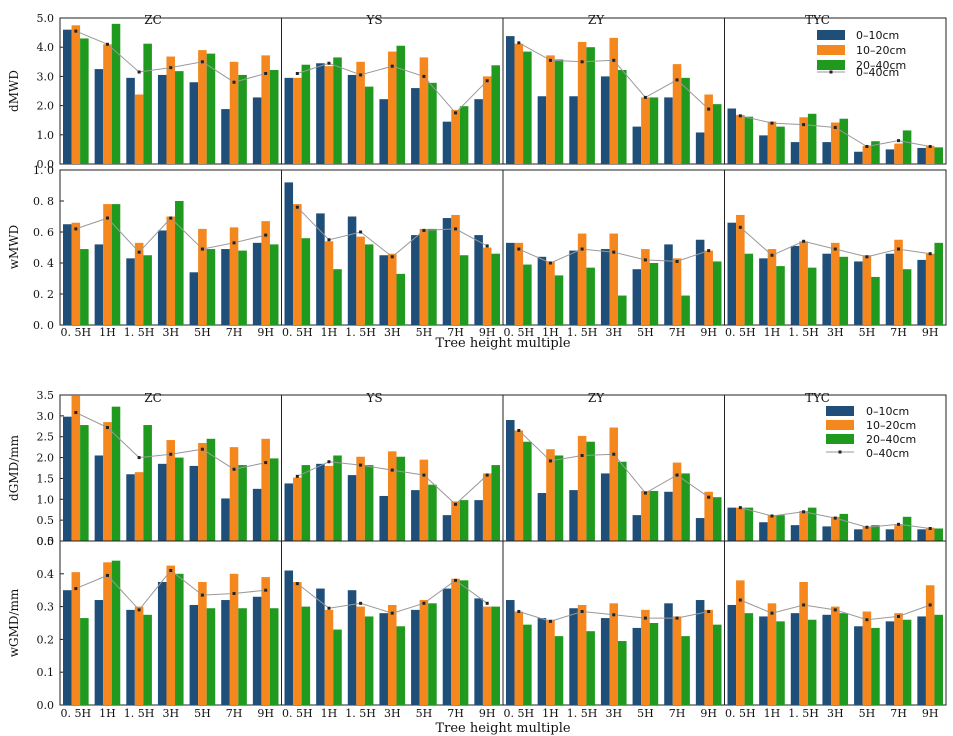 The height and width of the screenshot is (736, 953). I want to click on x-tick-label: 7H, so click(234, 332).